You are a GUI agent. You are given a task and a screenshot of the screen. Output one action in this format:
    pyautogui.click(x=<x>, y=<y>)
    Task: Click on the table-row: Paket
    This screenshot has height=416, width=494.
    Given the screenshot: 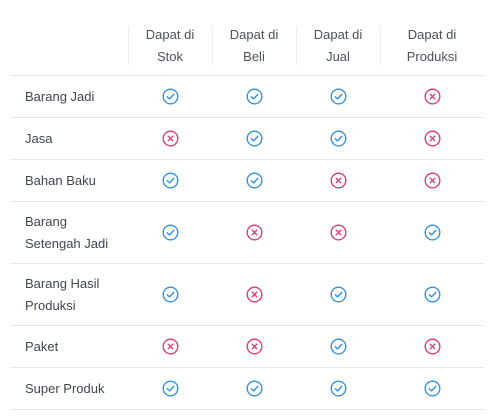 What is the action you would take?
    pyautogui.click(x=247, y=346)
    